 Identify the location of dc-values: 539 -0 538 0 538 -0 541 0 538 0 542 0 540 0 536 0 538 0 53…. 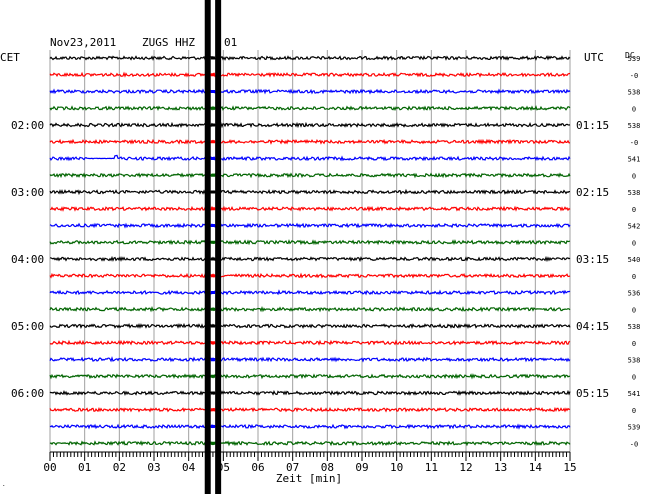
(634, 251).